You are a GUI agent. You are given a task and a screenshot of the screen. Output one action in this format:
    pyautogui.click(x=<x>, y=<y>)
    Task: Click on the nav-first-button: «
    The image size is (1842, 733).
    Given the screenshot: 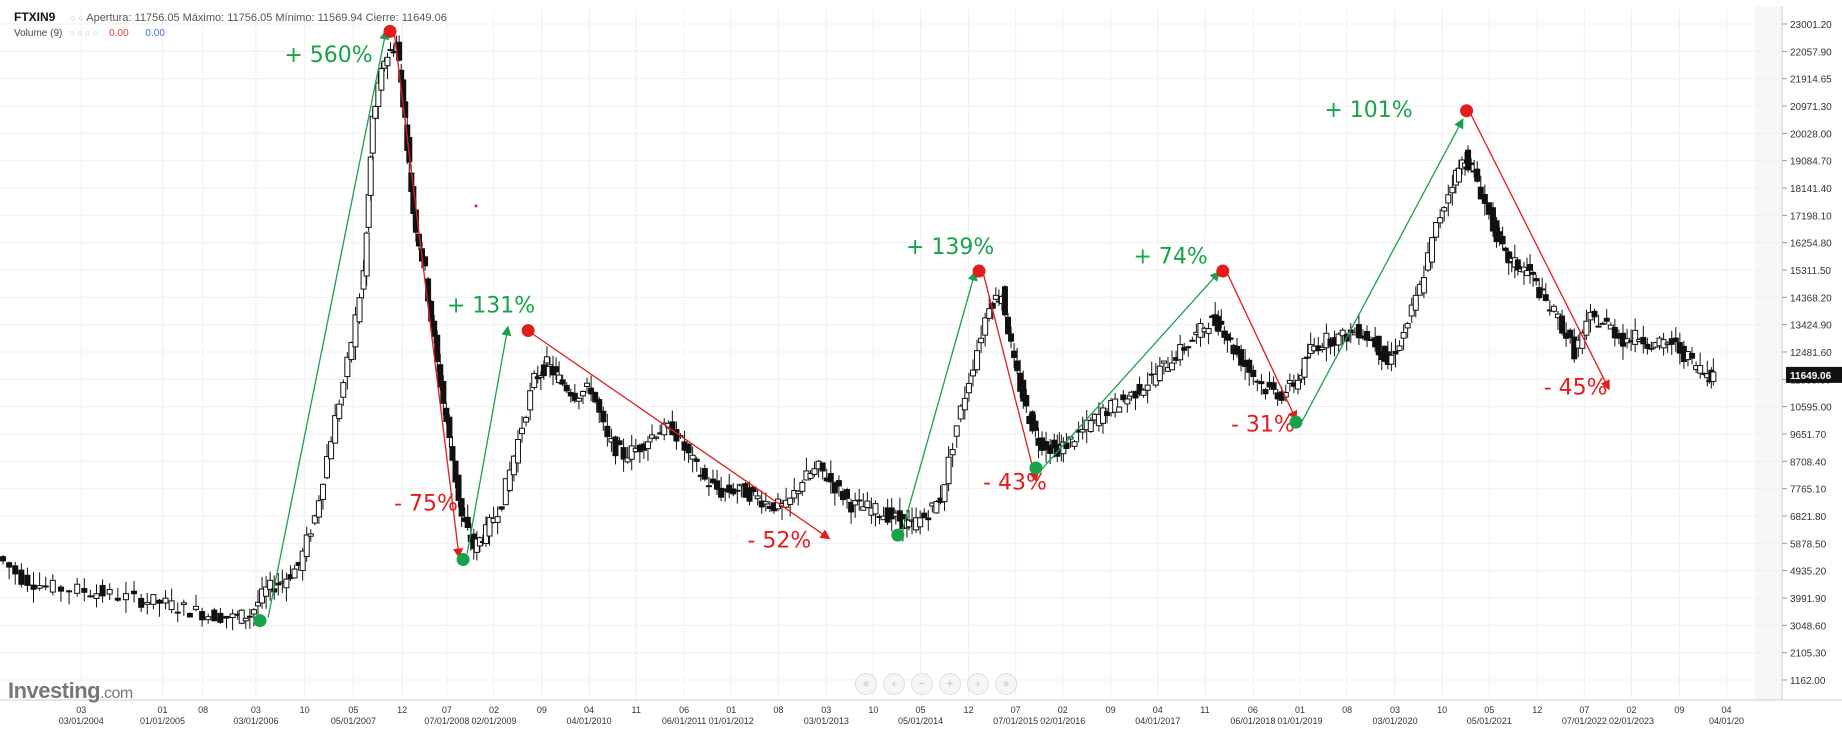 What is the action you would take?
    pyautogui.click(x=866, y=684)
    